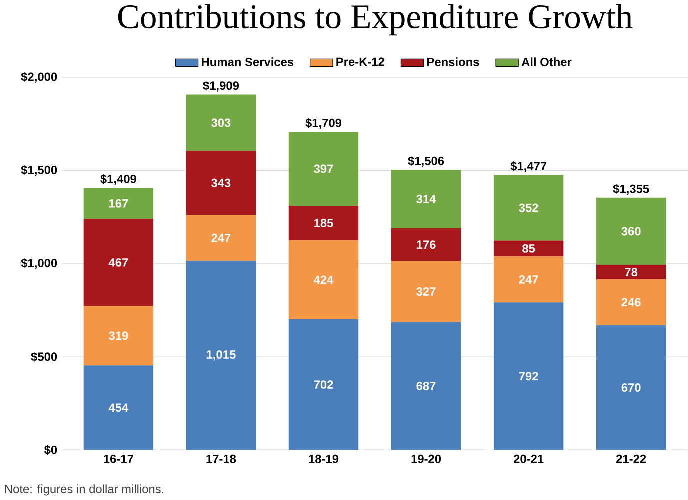 Image resolution: width=688 pixels, height=500 pixels. What do you see at coordinates (324, 459) in the screenshot?
I see `x-tick-label: 18-19` at bounding box center [324, 459].